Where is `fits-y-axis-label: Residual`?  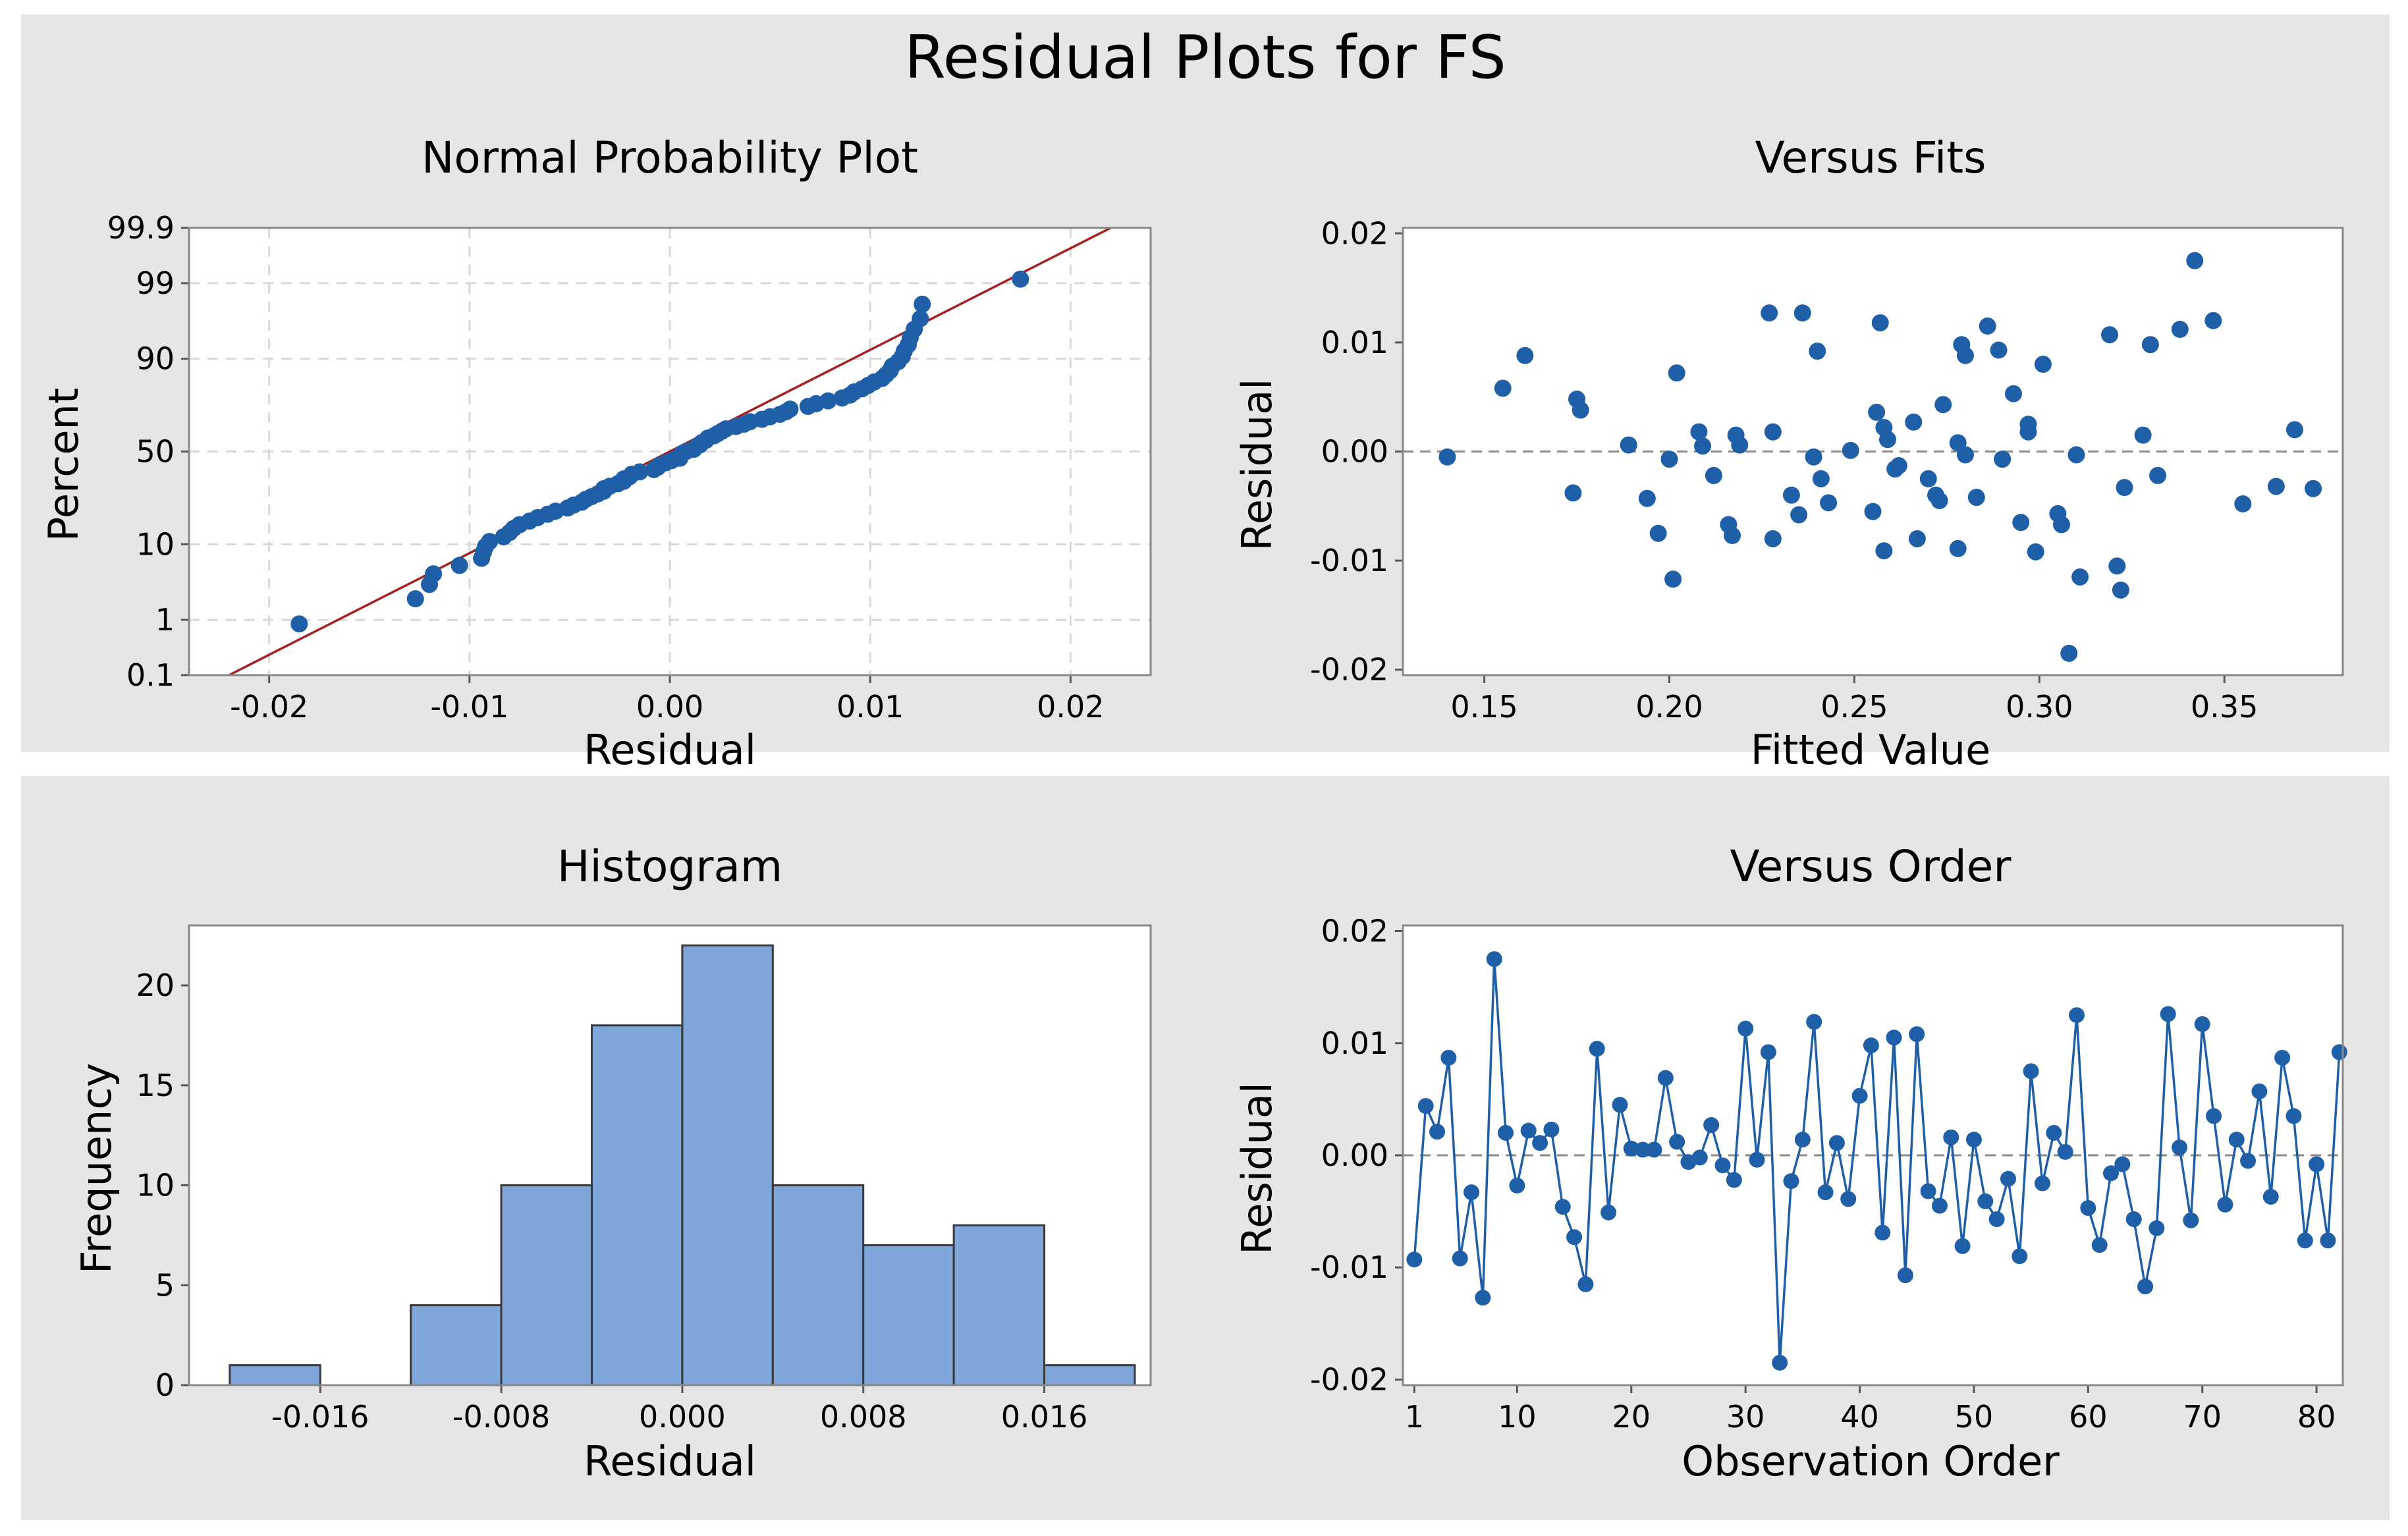 fits-y-axis-label: Residual is located at coordinates (1257, 465).